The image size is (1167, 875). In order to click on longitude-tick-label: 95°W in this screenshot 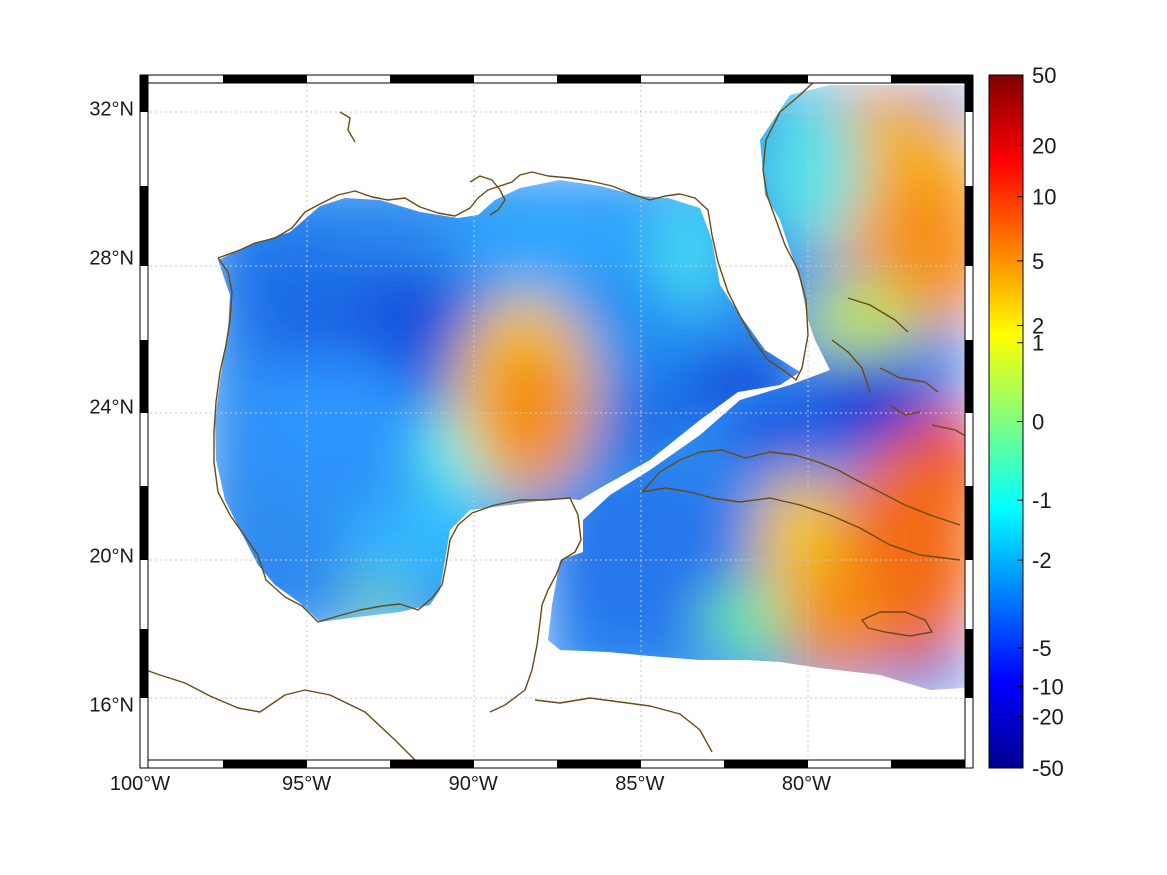, I will do `click(306, 784)`.